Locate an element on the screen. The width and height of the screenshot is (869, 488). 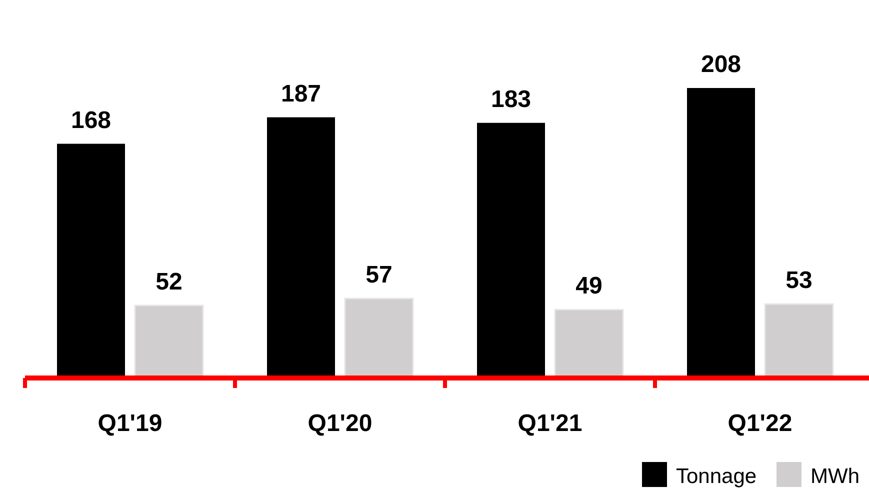
x-tick-label: Q1'21 is located at coordinates (550, 423).